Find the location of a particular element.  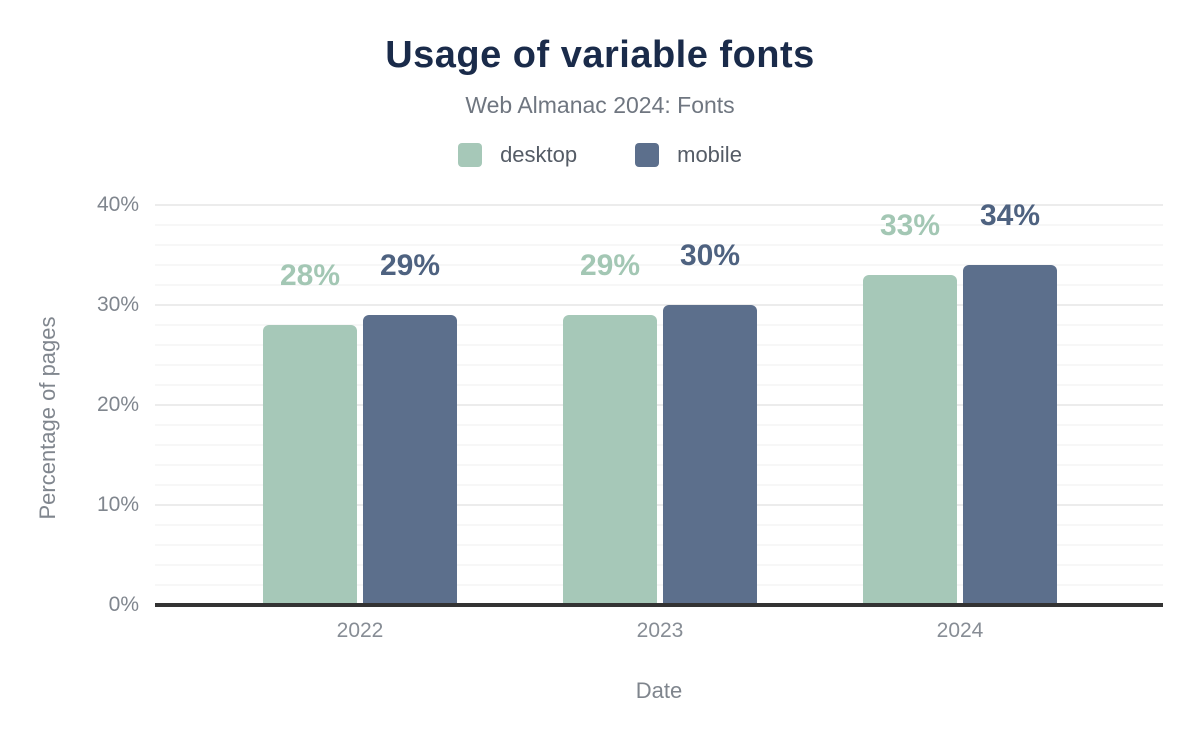

x-tick-2024: 2024 is located at coordinates (960, 630).